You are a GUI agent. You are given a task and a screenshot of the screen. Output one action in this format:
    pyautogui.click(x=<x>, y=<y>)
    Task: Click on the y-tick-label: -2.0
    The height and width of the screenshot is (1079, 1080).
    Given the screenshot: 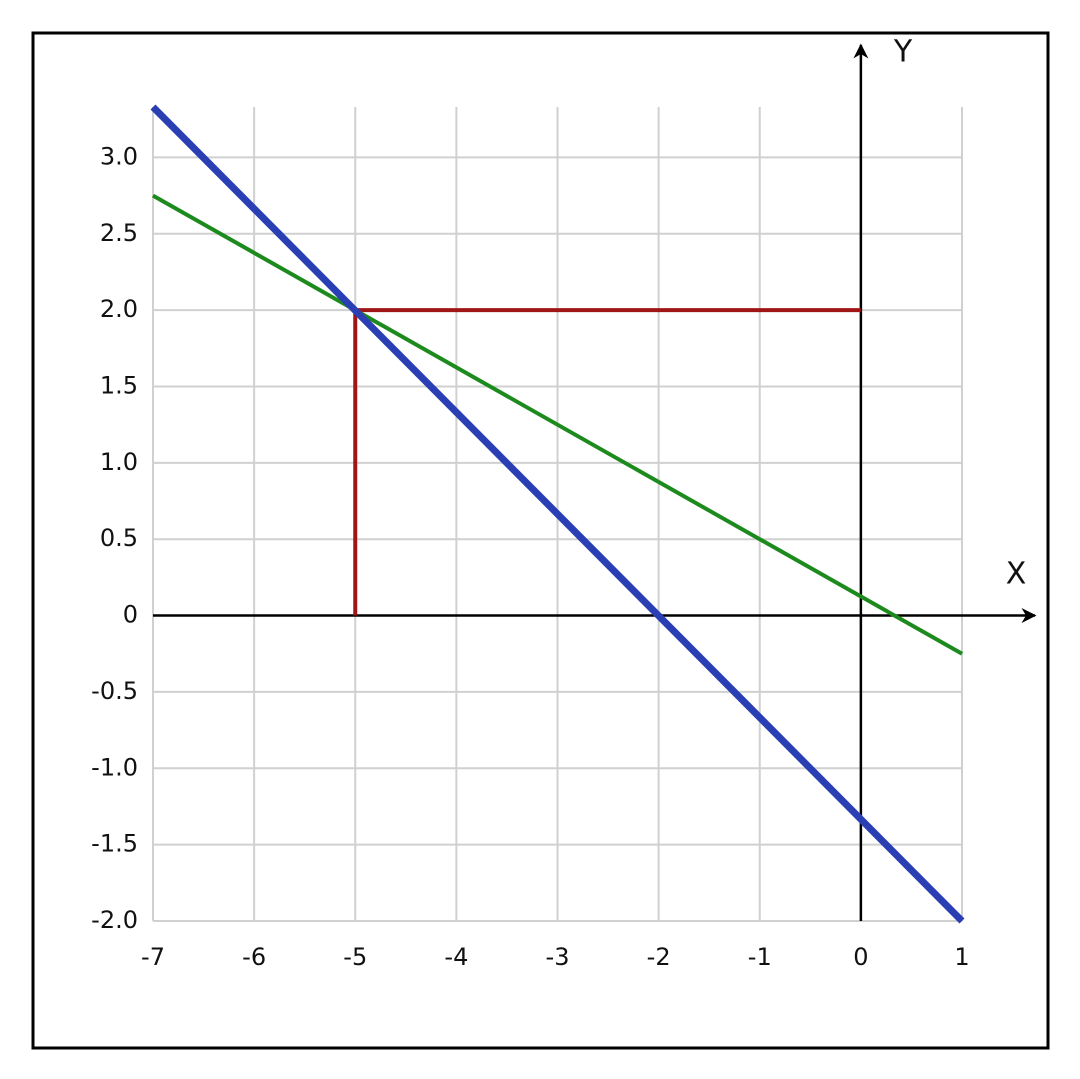 What is the action you would take?
    pyautogui.click(x=114, y=920)
    